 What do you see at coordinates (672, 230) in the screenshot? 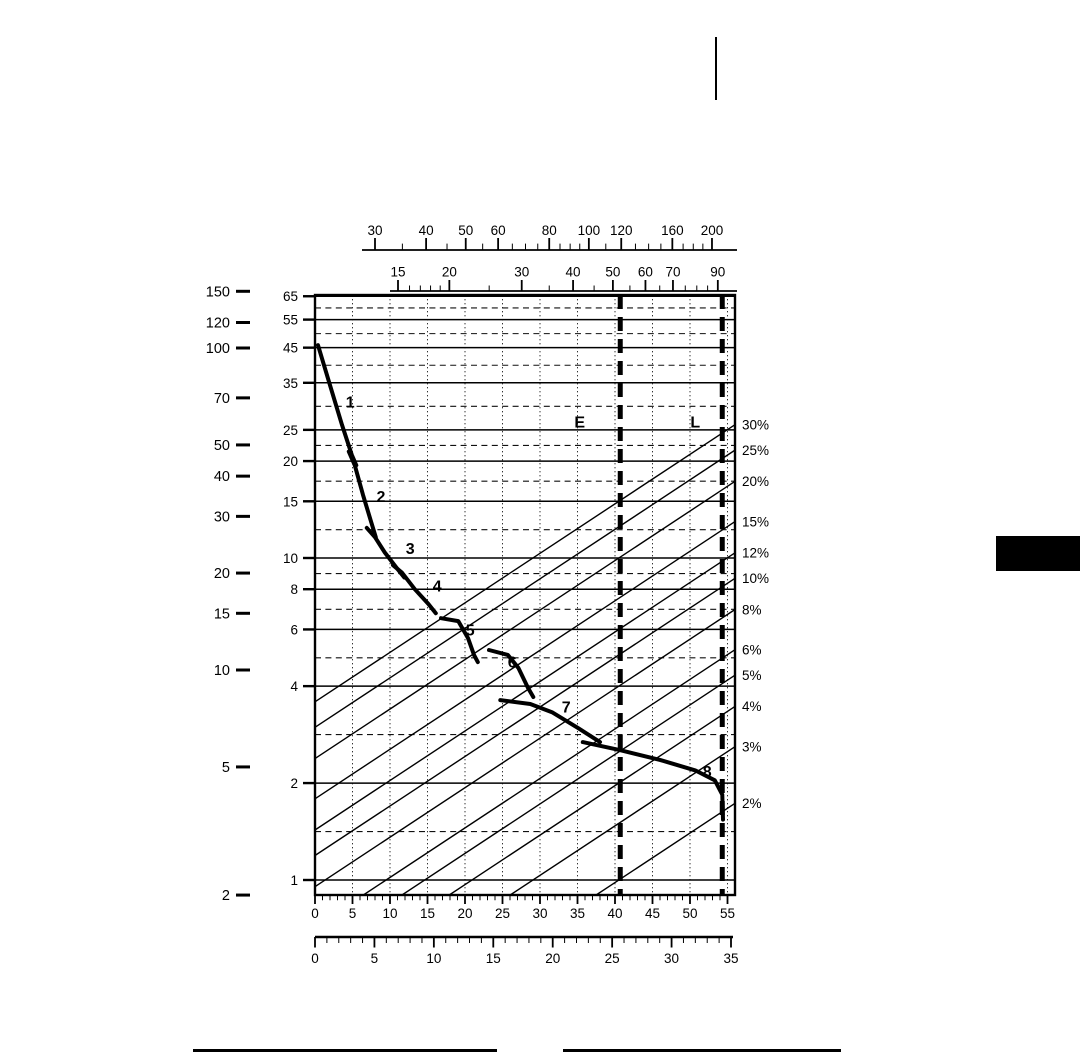
I see `label-top-outer: 160` at bounding box center [672, 230].